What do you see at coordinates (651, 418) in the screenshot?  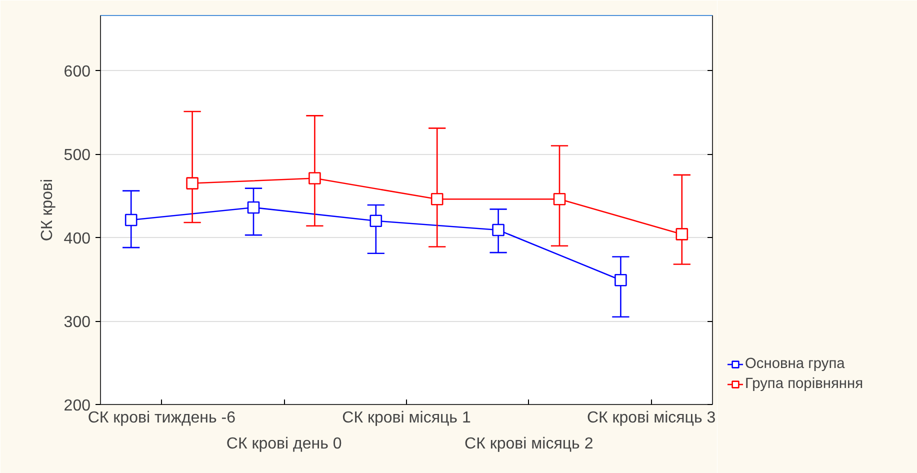 I see `x-tick-label: СК крові місяць 3` at bounding box center [651, 418].